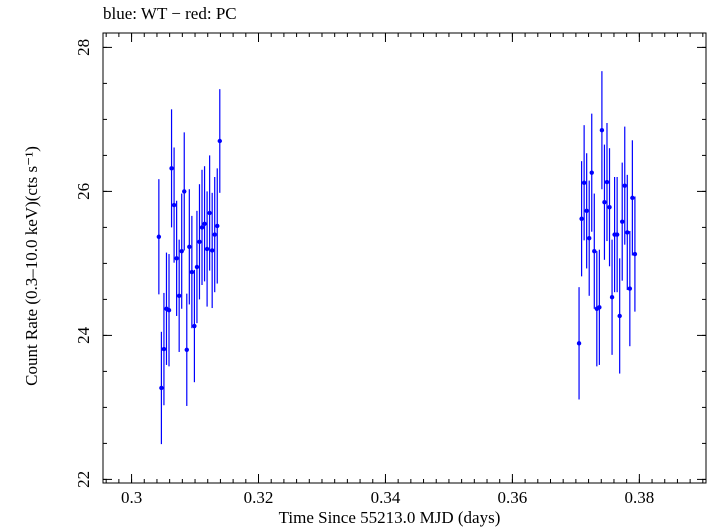  I want to click on x-tick-label: 0.34, so click(386, 497).